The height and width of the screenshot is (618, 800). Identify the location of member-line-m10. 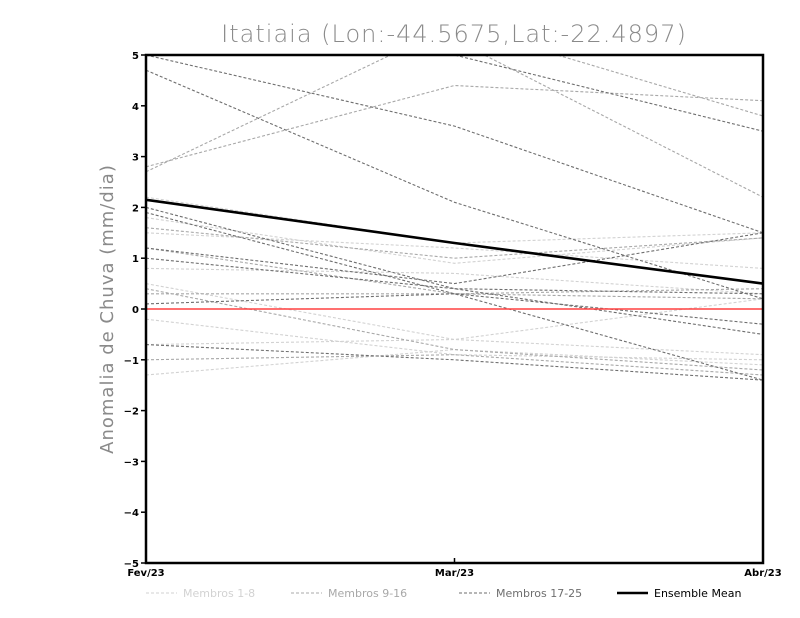
(454, 114).